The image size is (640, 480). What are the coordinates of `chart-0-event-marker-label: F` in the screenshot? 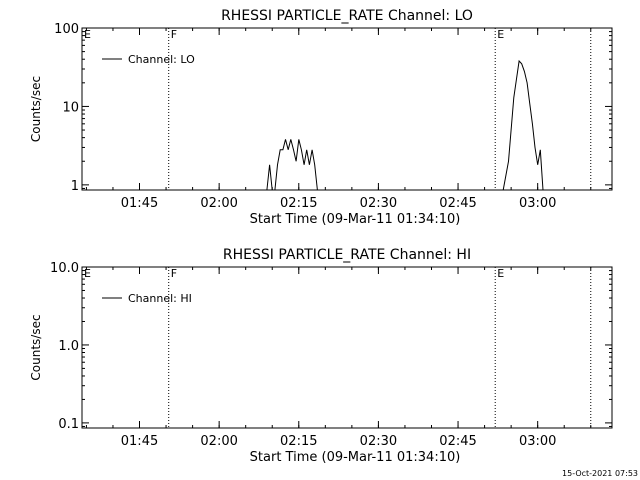 It's located at (174, 34).